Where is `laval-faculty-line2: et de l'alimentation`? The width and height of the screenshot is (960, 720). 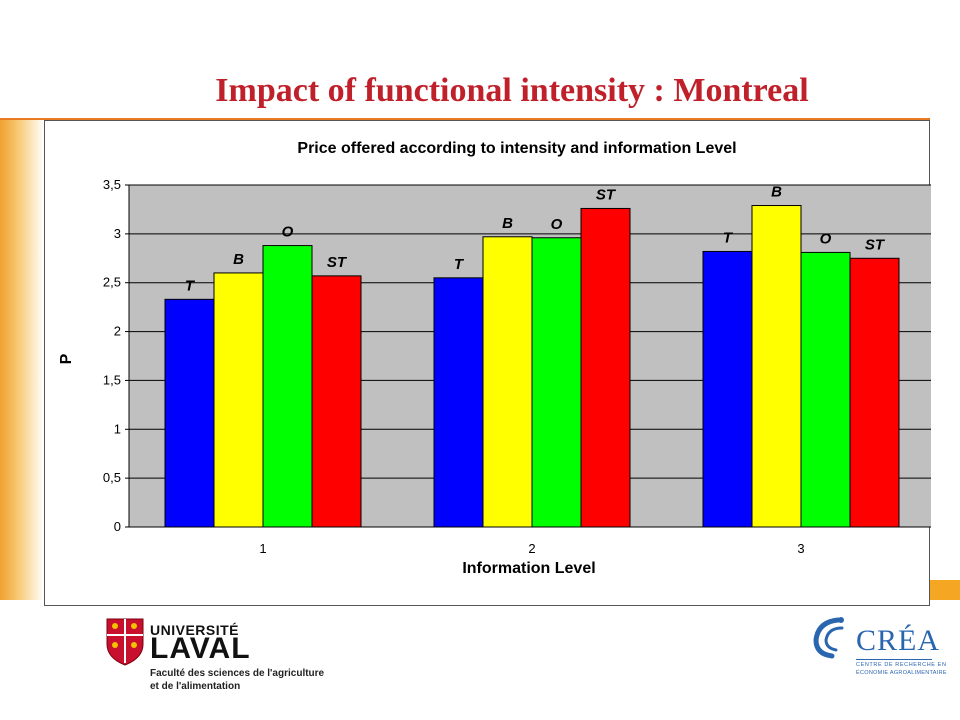 laval-faculty-line2: et de l'alimentation is located at coordinates (195, 686).